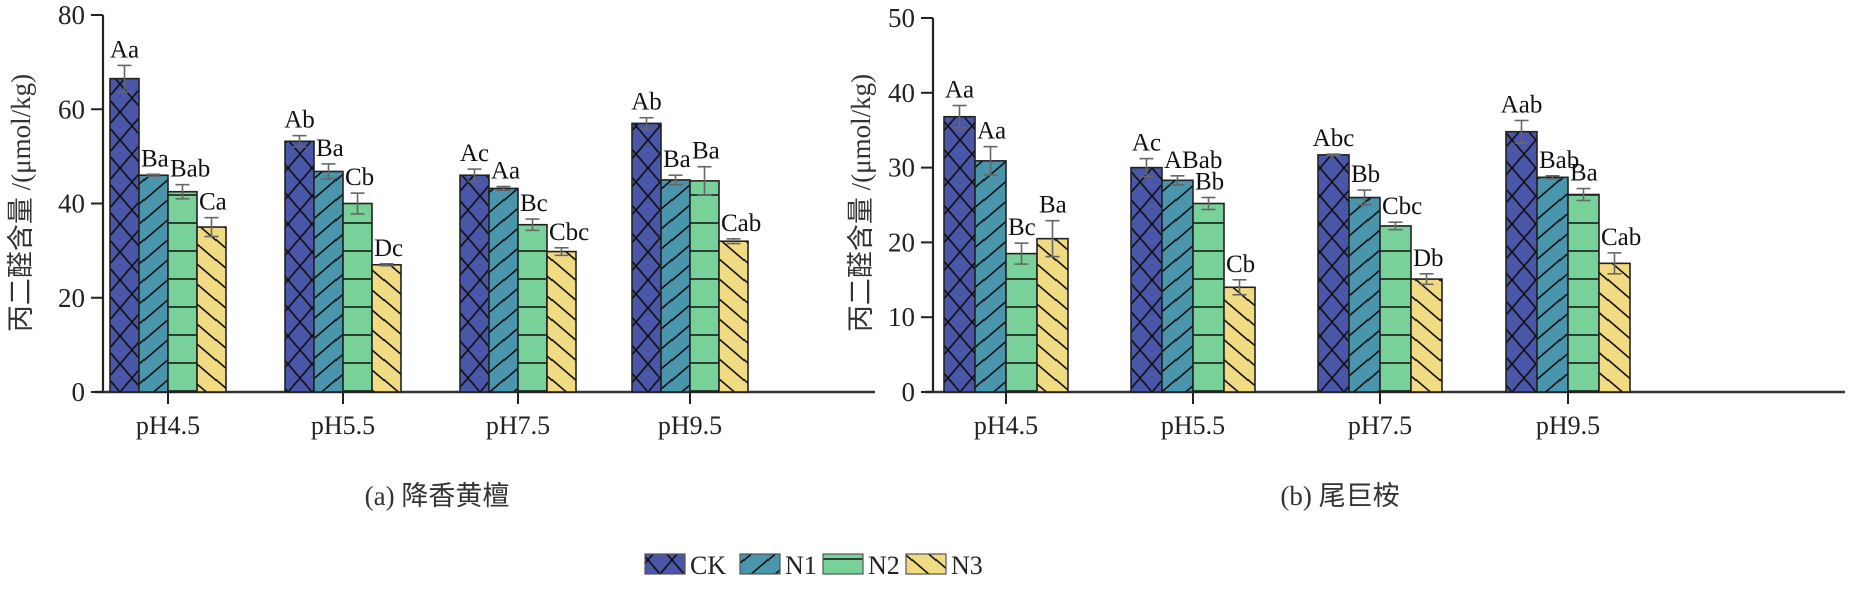 The height and width of the screenshot is (594, 1850). I want to click on panel-a-title: (a) 降香黄檀, so click(437, 496).